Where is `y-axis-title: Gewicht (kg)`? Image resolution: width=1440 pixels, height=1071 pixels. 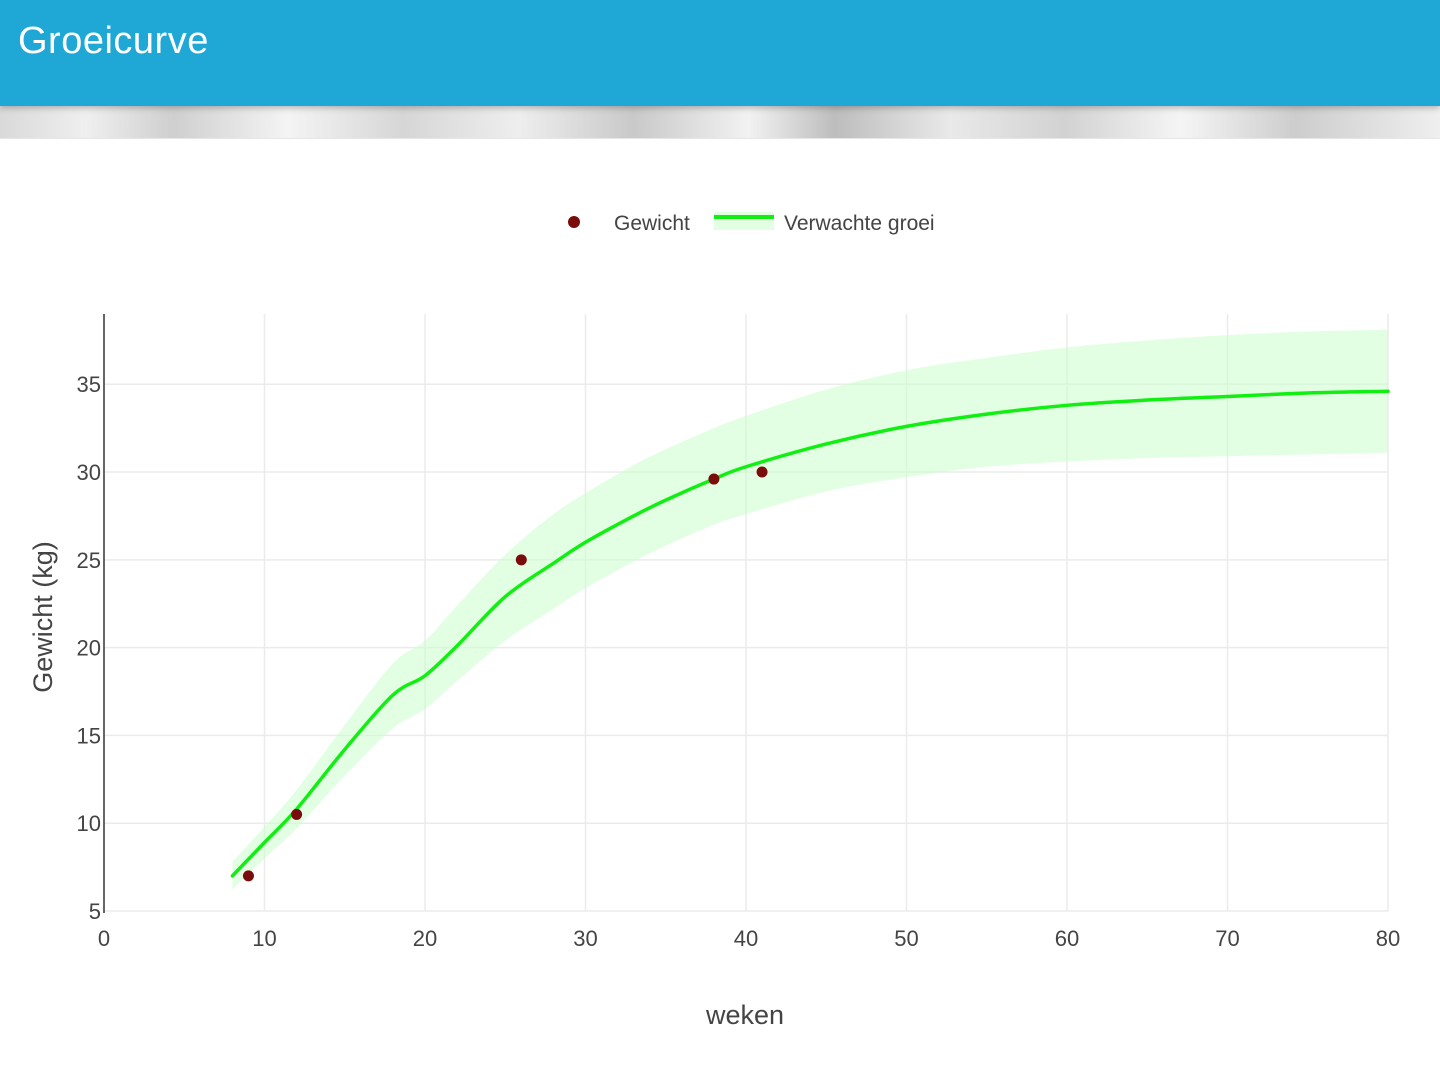
y-axis-title: Gewicht (kg) is located at coordinates (43, 617).